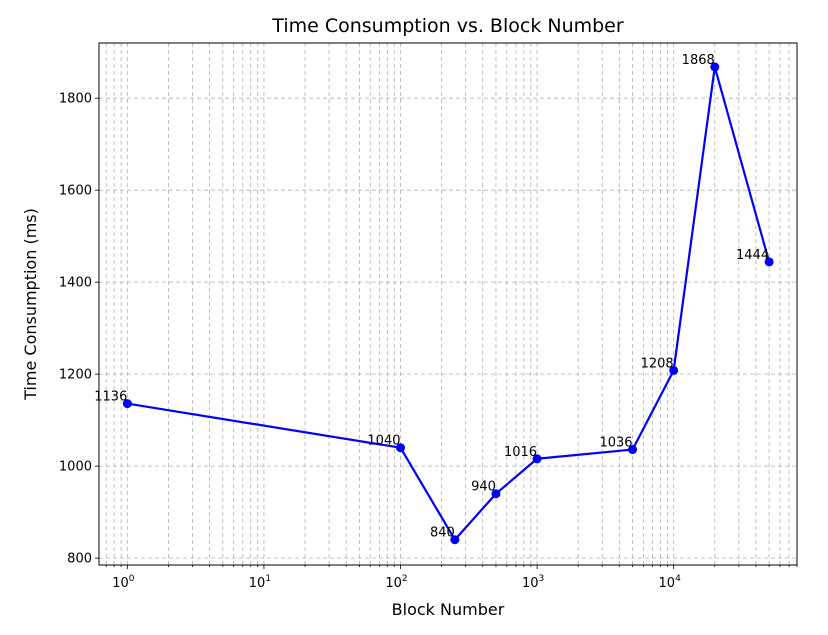 The height and width of the screenshot is (635, 828). I want to click on data-label: 940, so click(483, 487).